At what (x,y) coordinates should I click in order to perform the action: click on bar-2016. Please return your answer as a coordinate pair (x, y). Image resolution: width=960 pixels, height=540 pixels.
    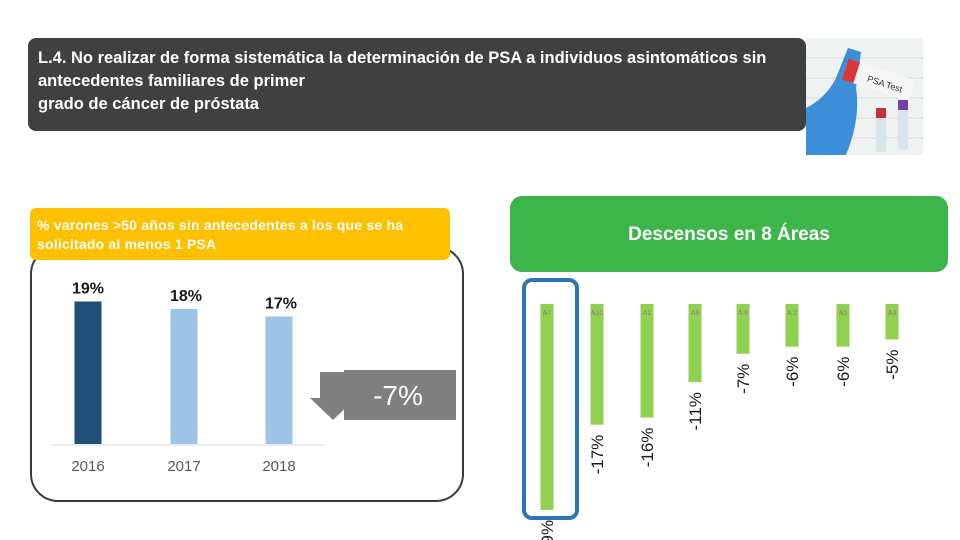
    Looking at the image, I should click on (88, 372).